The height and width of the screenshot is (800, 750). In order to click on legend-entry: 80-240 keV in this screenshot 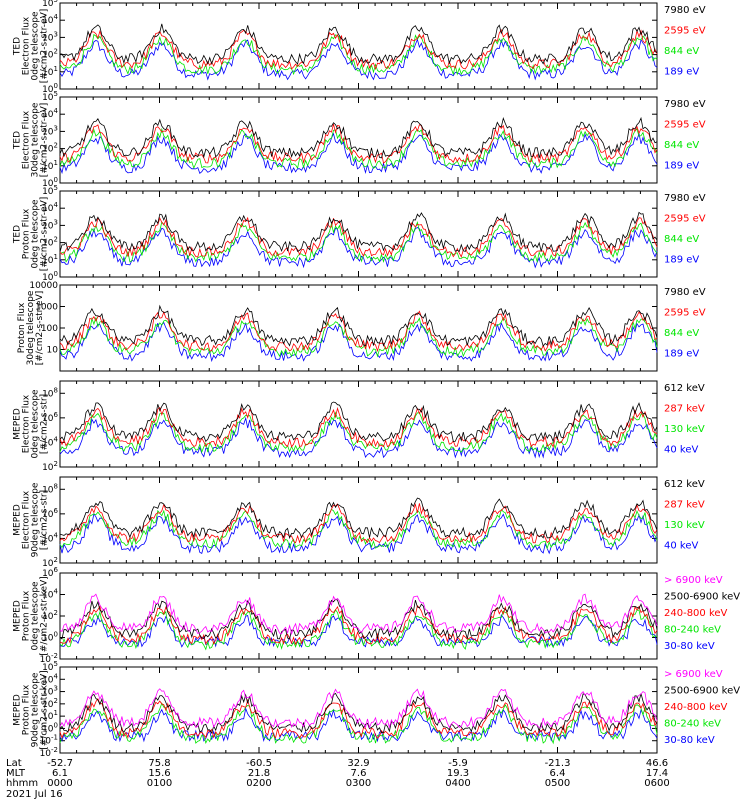, I will do `click(692, 630)`.